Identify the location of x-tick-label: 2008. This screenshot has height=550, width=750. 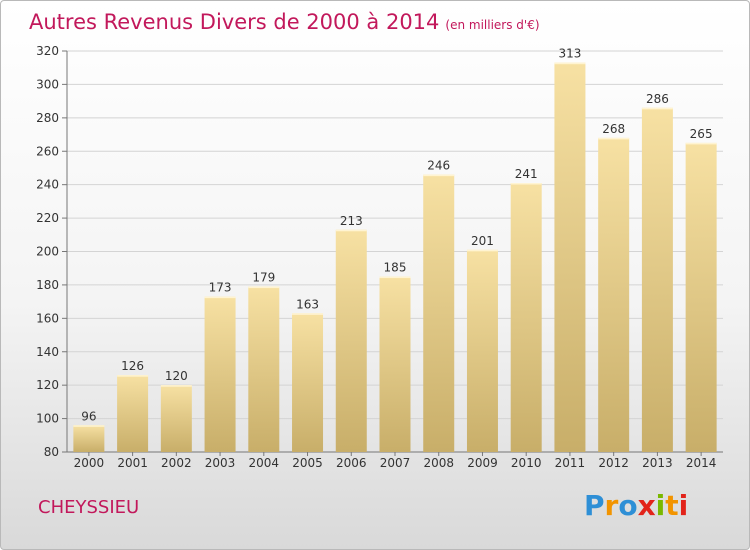
(438, 463).